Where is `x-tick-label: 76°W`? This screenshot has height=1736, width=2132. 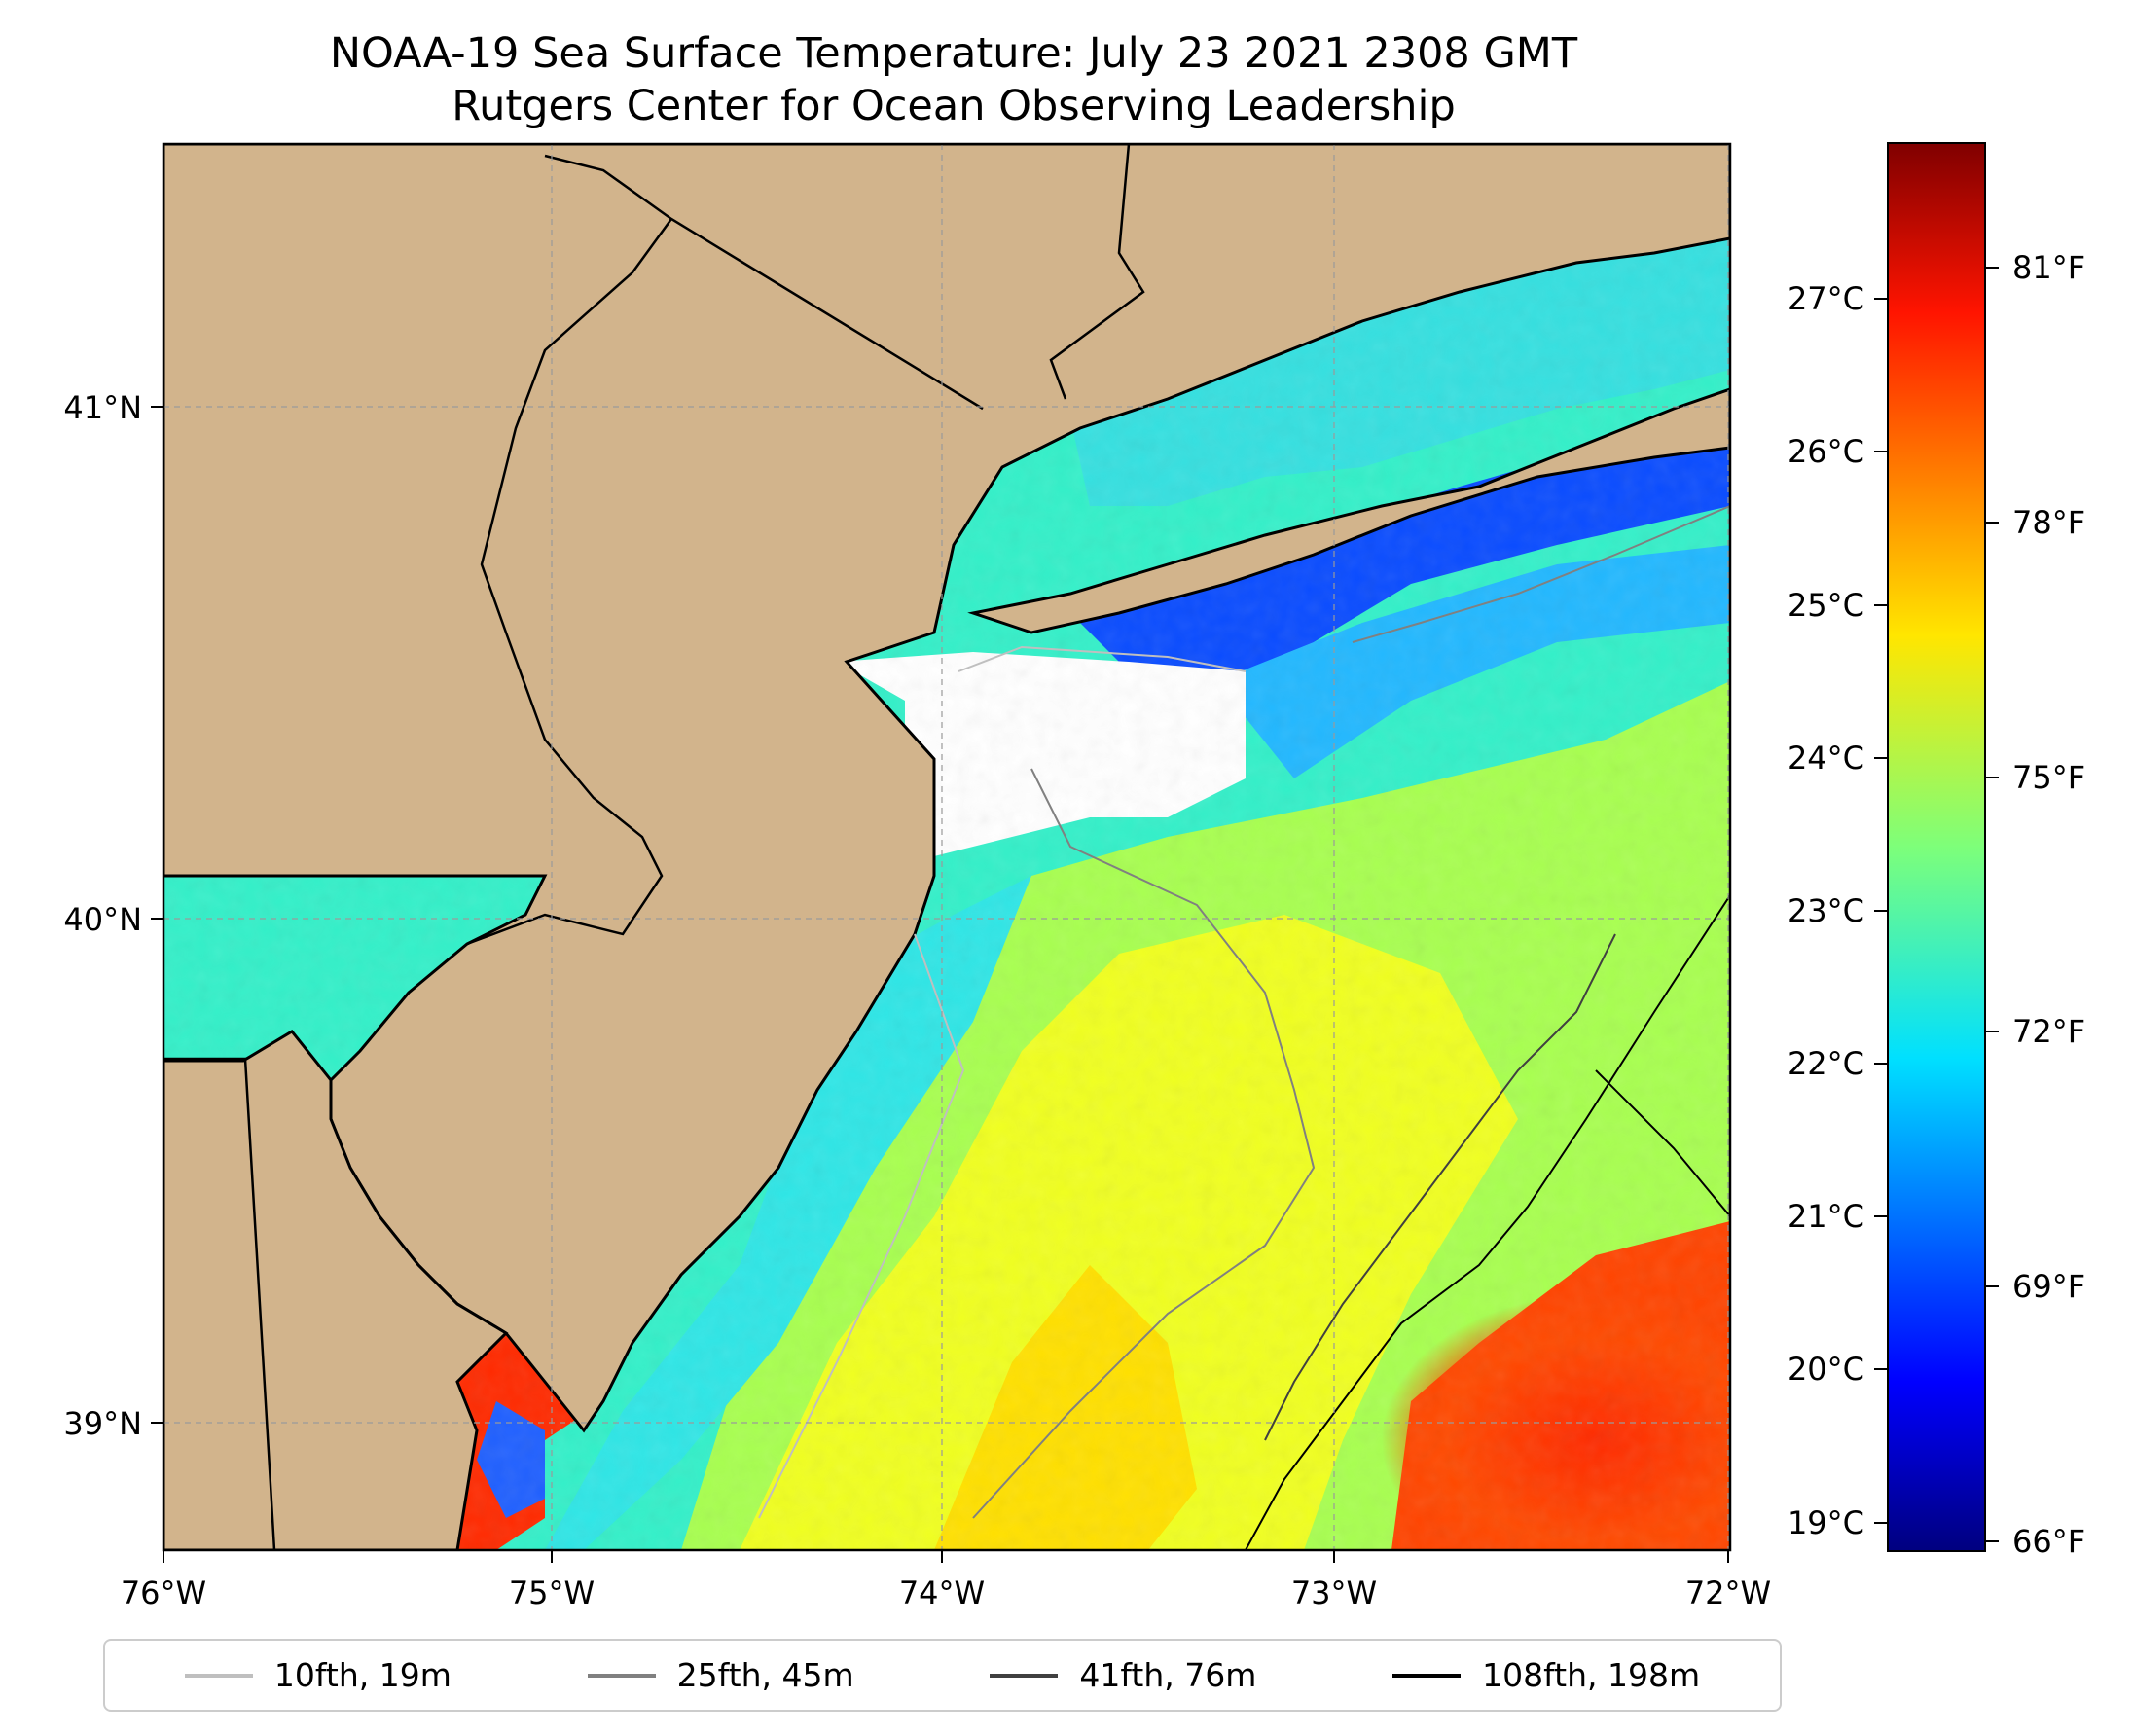
x-tick-label: 76°W is located at coordinates (163, 1593).